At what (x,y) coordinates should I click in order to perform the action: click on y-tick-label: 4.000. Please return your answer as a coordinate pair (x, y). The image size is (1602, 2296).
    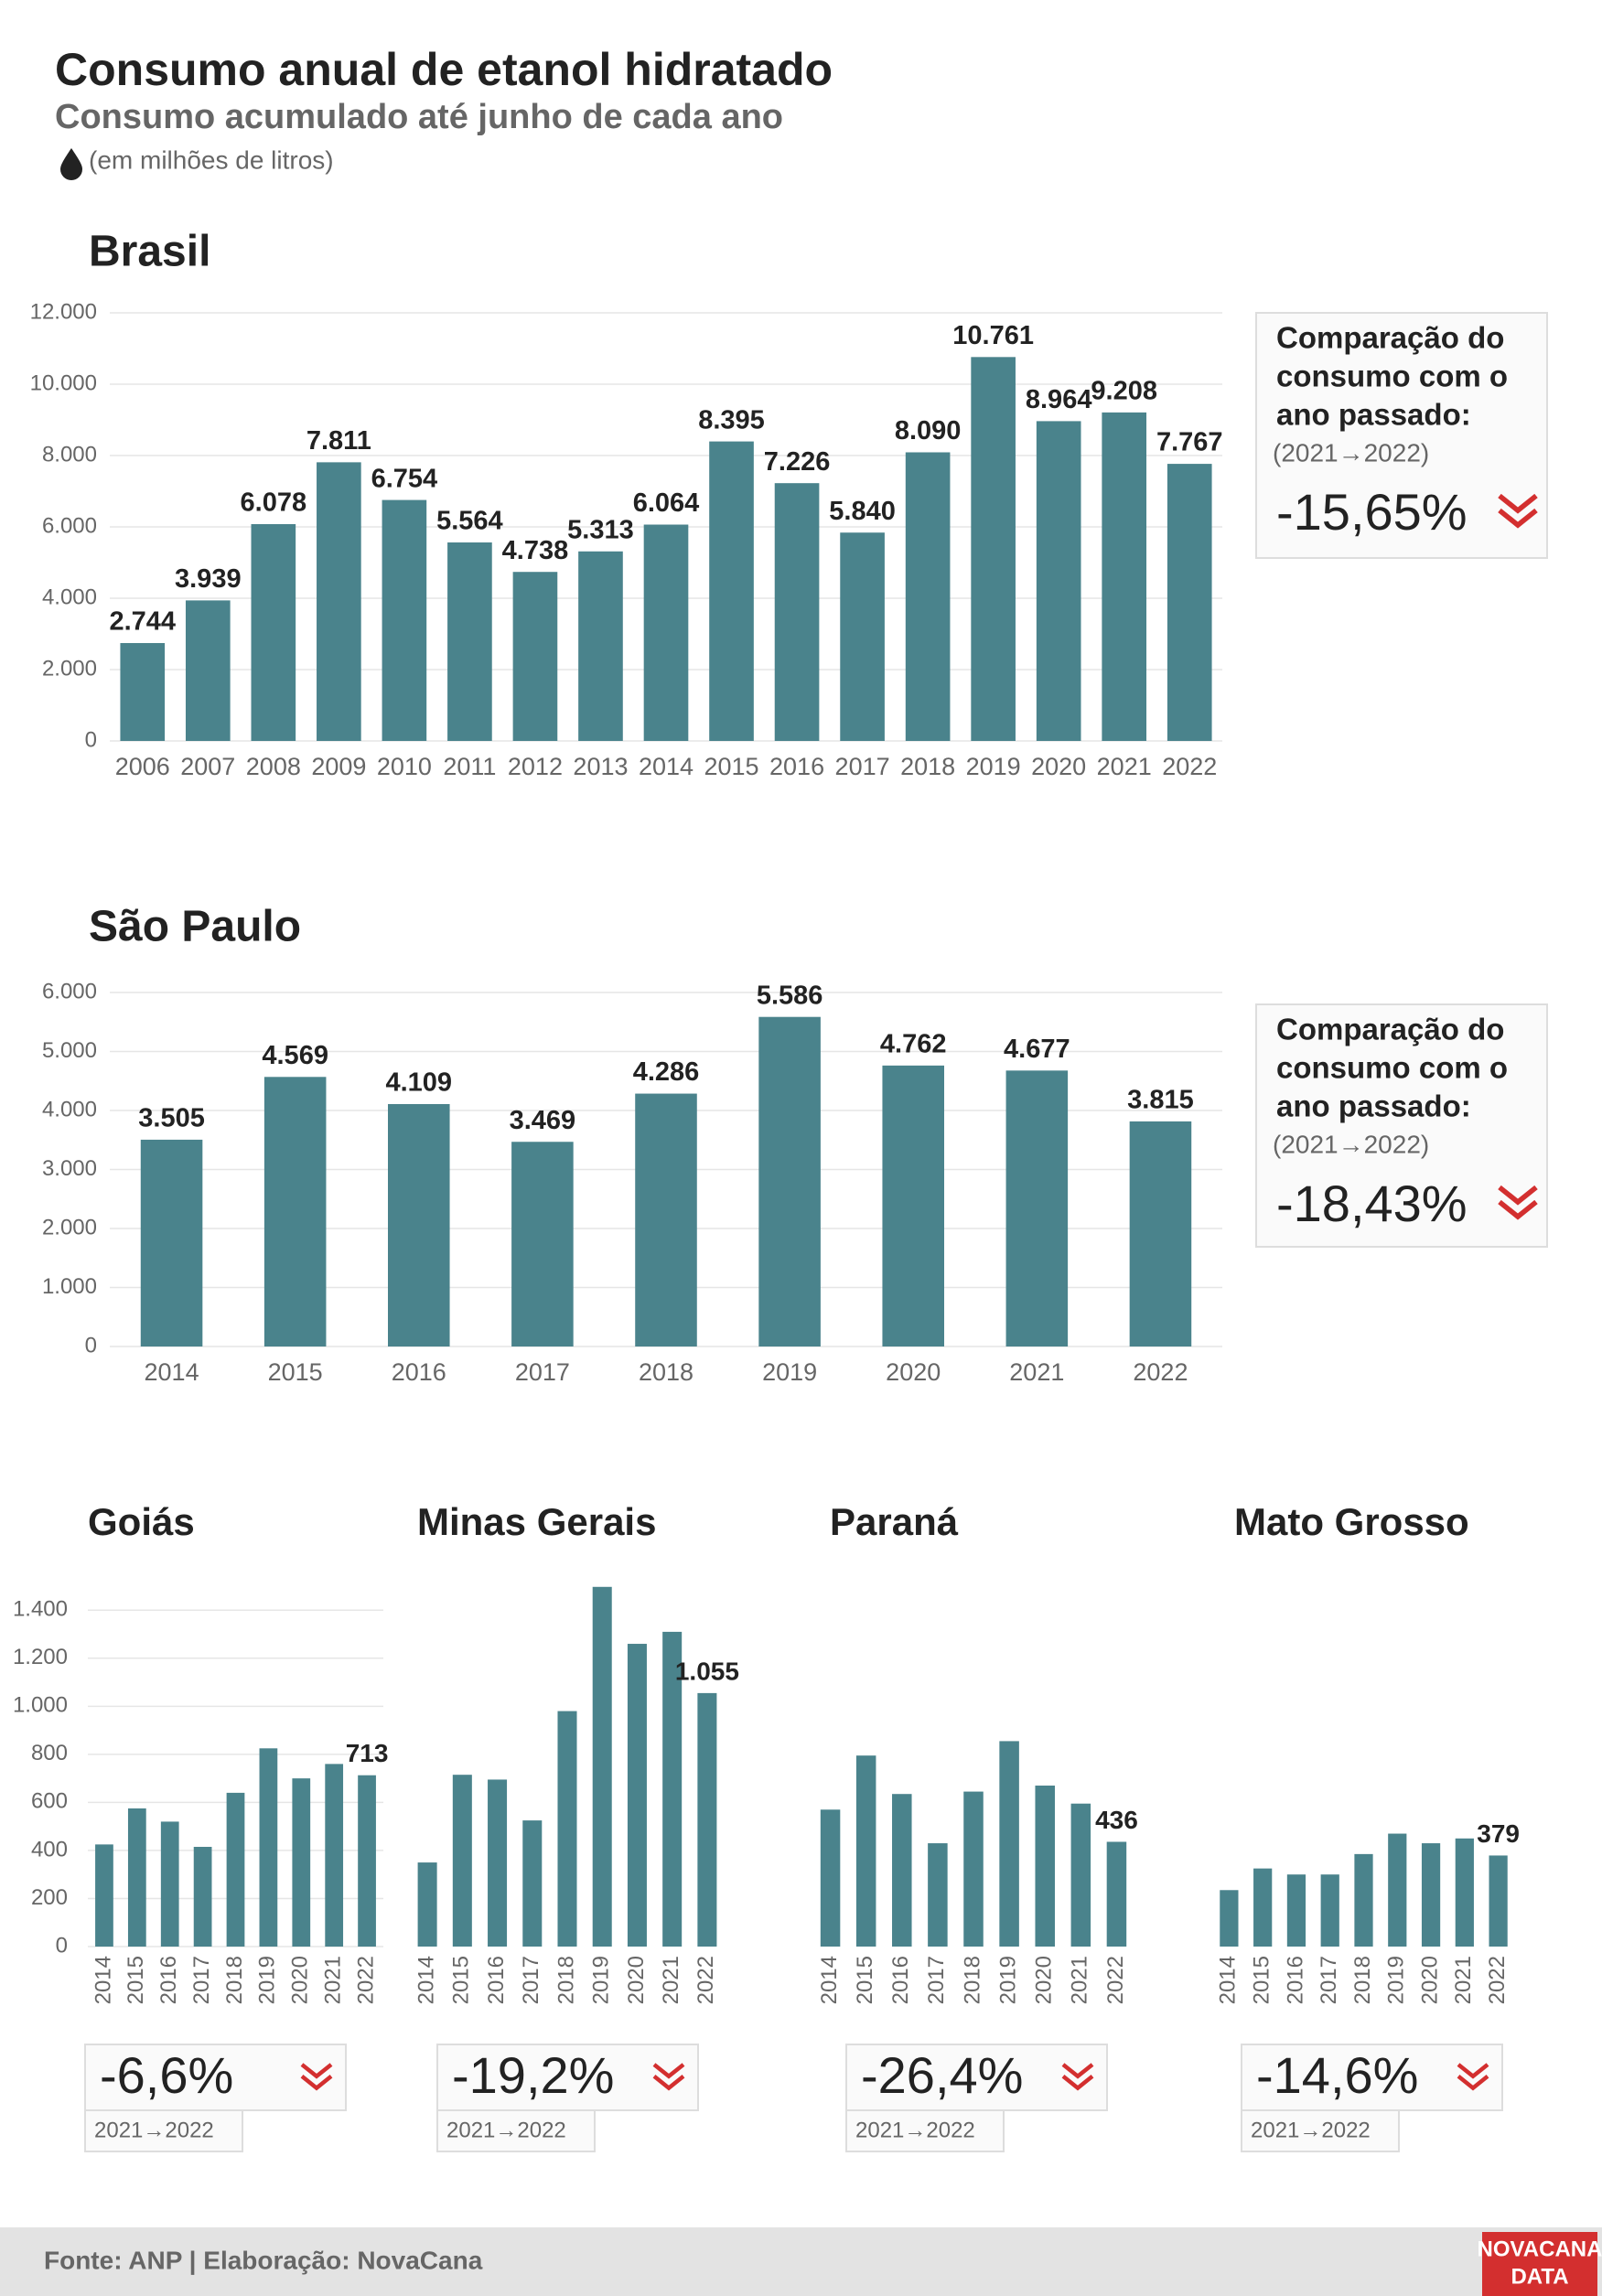
    Looking at the image, I should click on (69, 1109).